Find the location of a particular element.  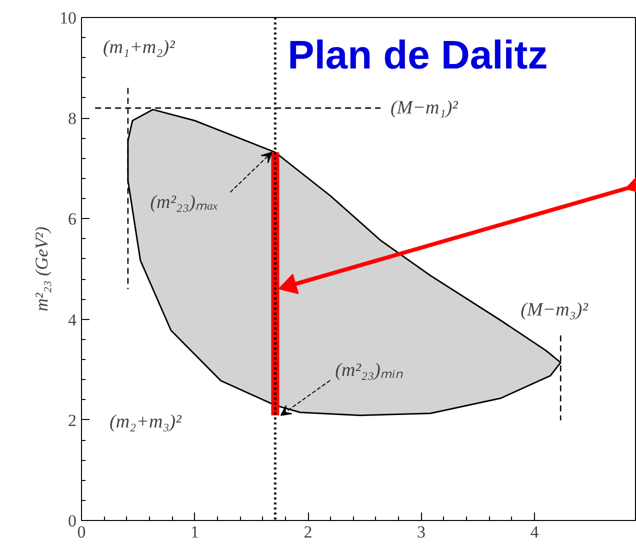

x-tick-label: 1 is located at coordinates (195, 532).